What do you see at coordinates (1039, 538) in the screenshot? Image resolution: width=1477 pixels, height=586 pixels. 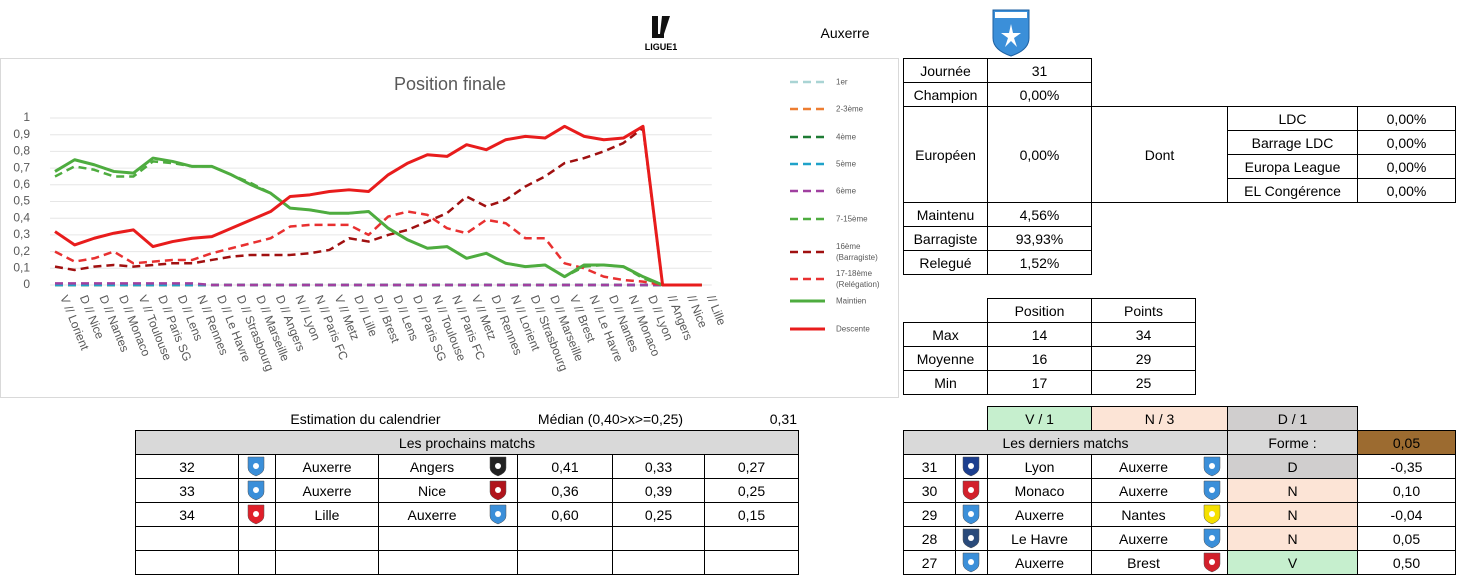 I see `home-team: Le Havre` at bounding box center [1039, 538].